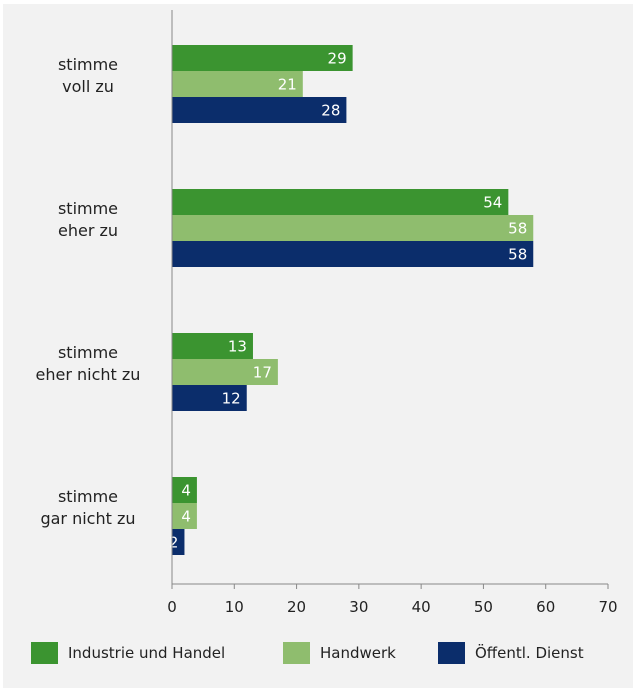  Describe the element at coordinates (44, 653) in the screenshot. I see `legend-swatch-industrie` at that location.